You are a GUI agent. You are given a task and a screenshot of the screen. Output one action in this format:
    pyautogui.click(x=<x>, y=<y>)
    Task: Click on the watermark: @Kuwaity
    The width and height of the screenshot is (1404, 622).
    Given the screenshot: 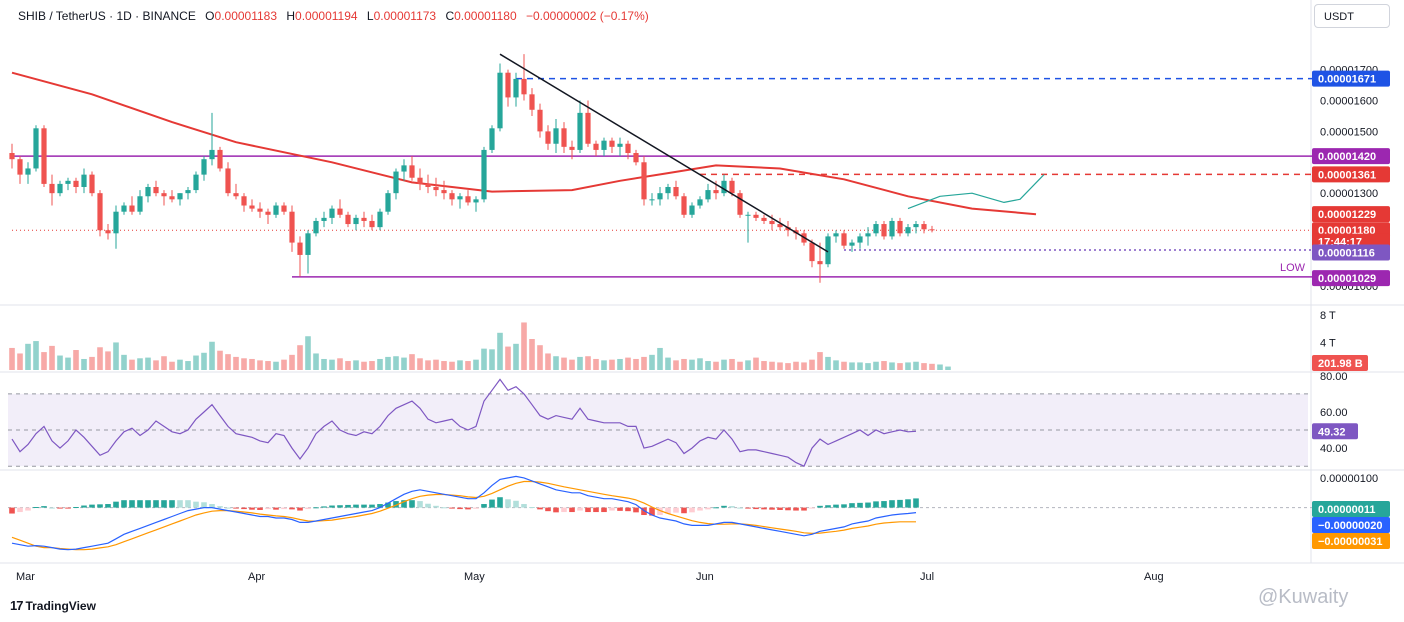 What is the action you would take?
    pyautogui.click(x=1303, y=597)
    